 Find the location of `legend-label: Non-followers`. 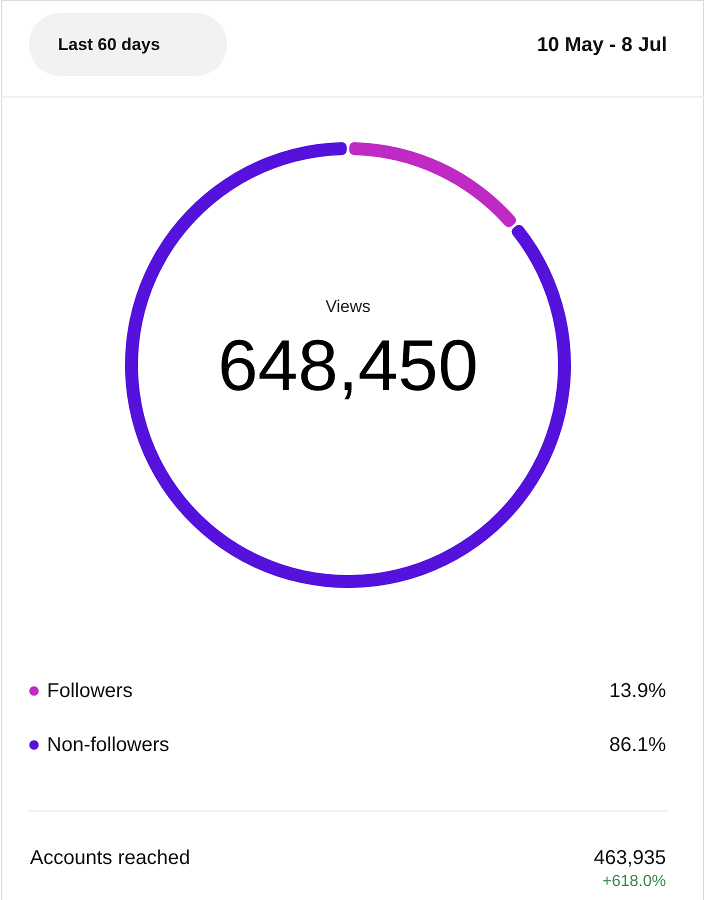

legend-label: Non-followers is located at coordinates (108, 745).